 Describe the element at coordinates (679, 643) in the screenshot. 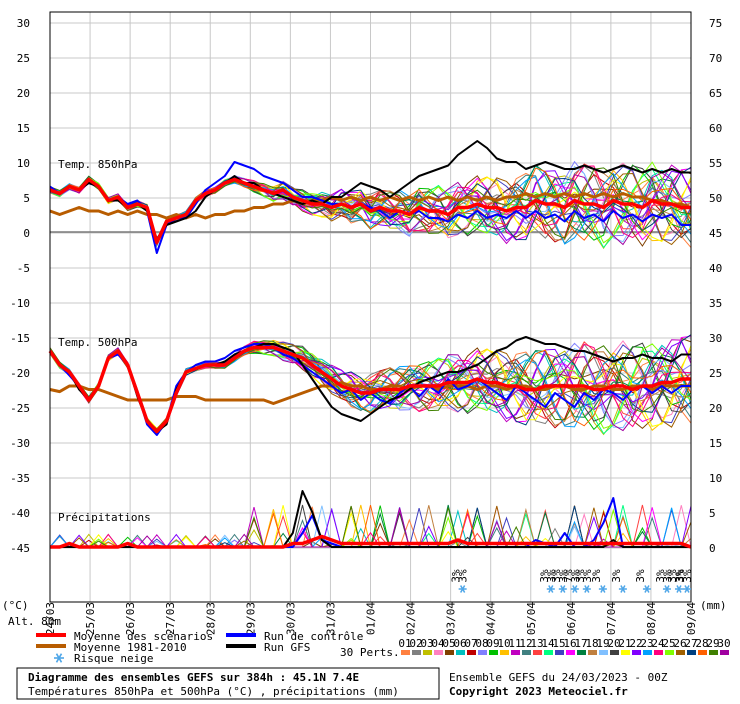

I see `pert-legend-number: 26` at that location.